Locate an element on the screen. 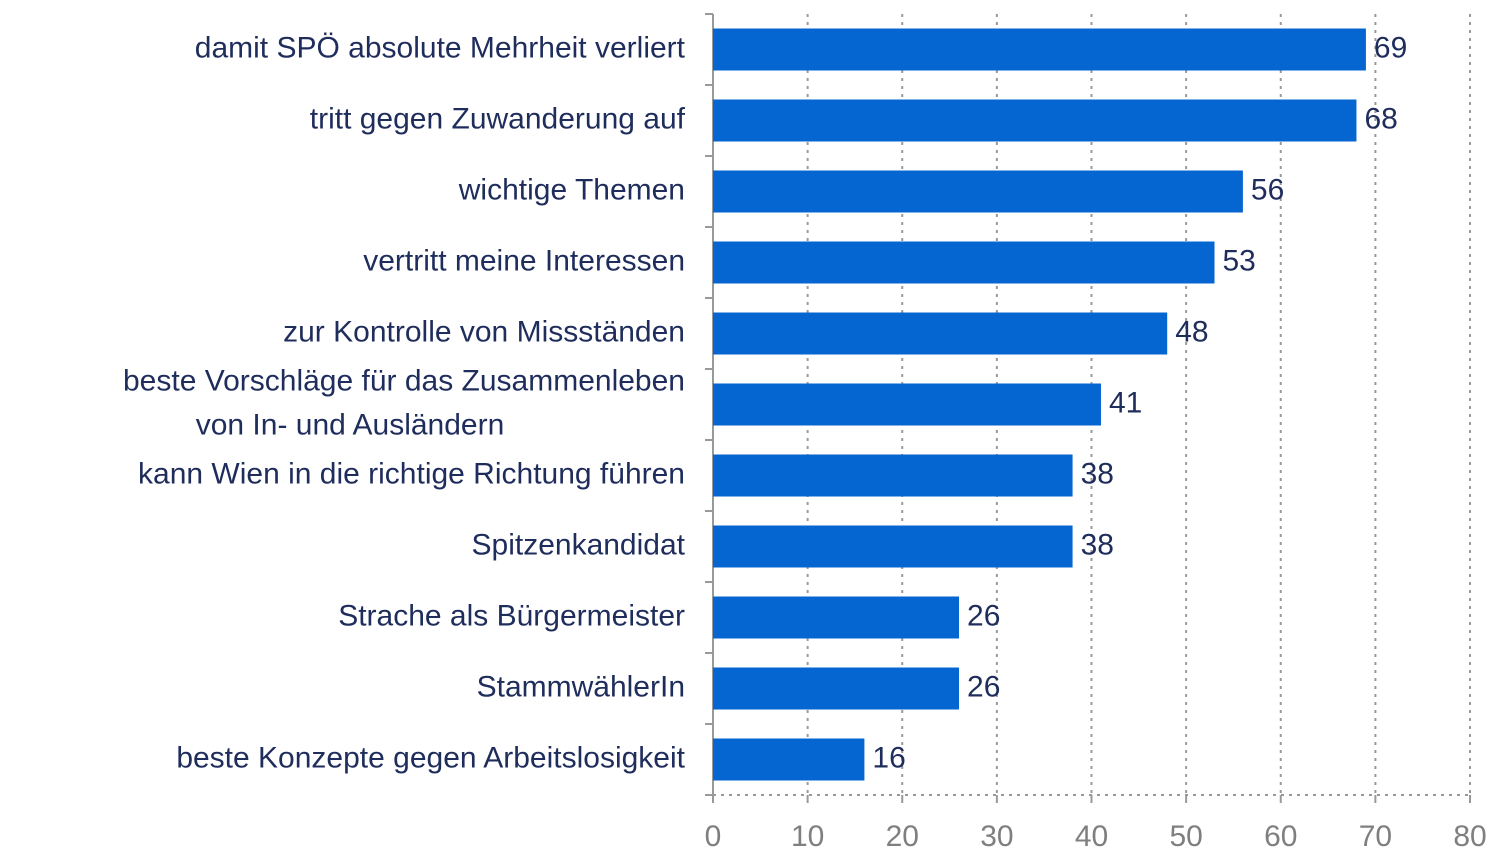 The width and height of the screenshot is (1490, 855). x-tick-label: 30 is located at coordinates (996, 836).